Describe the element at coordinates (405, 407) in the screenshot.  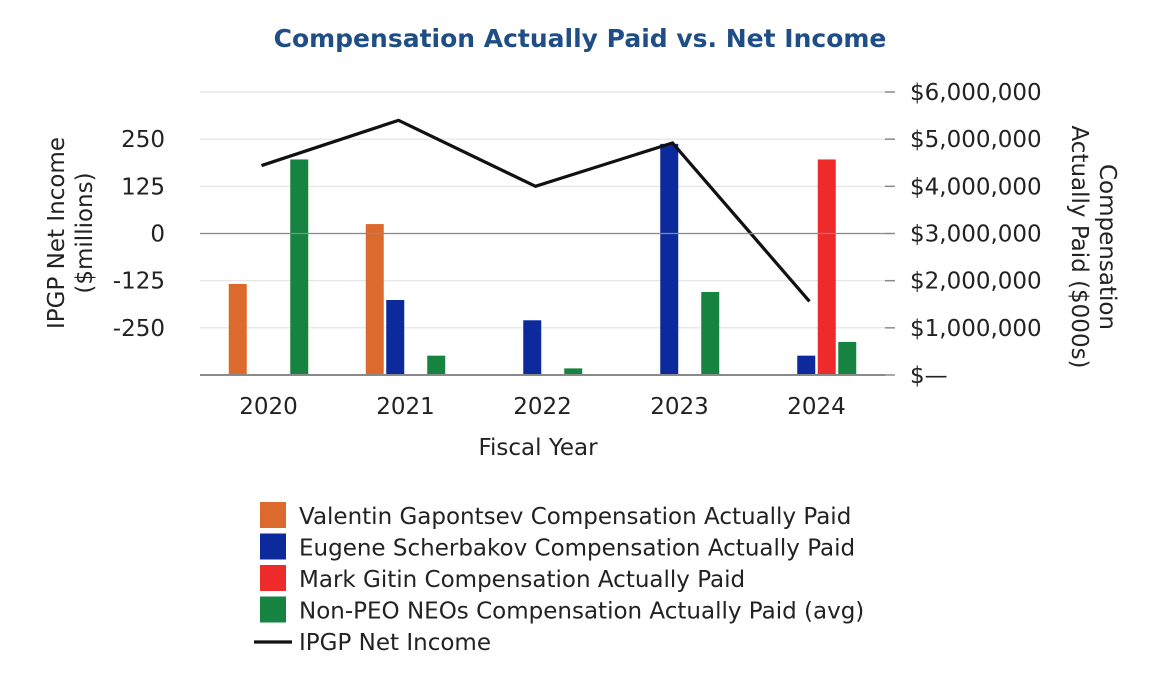
I see `x-tick-label: 2021` at that location.